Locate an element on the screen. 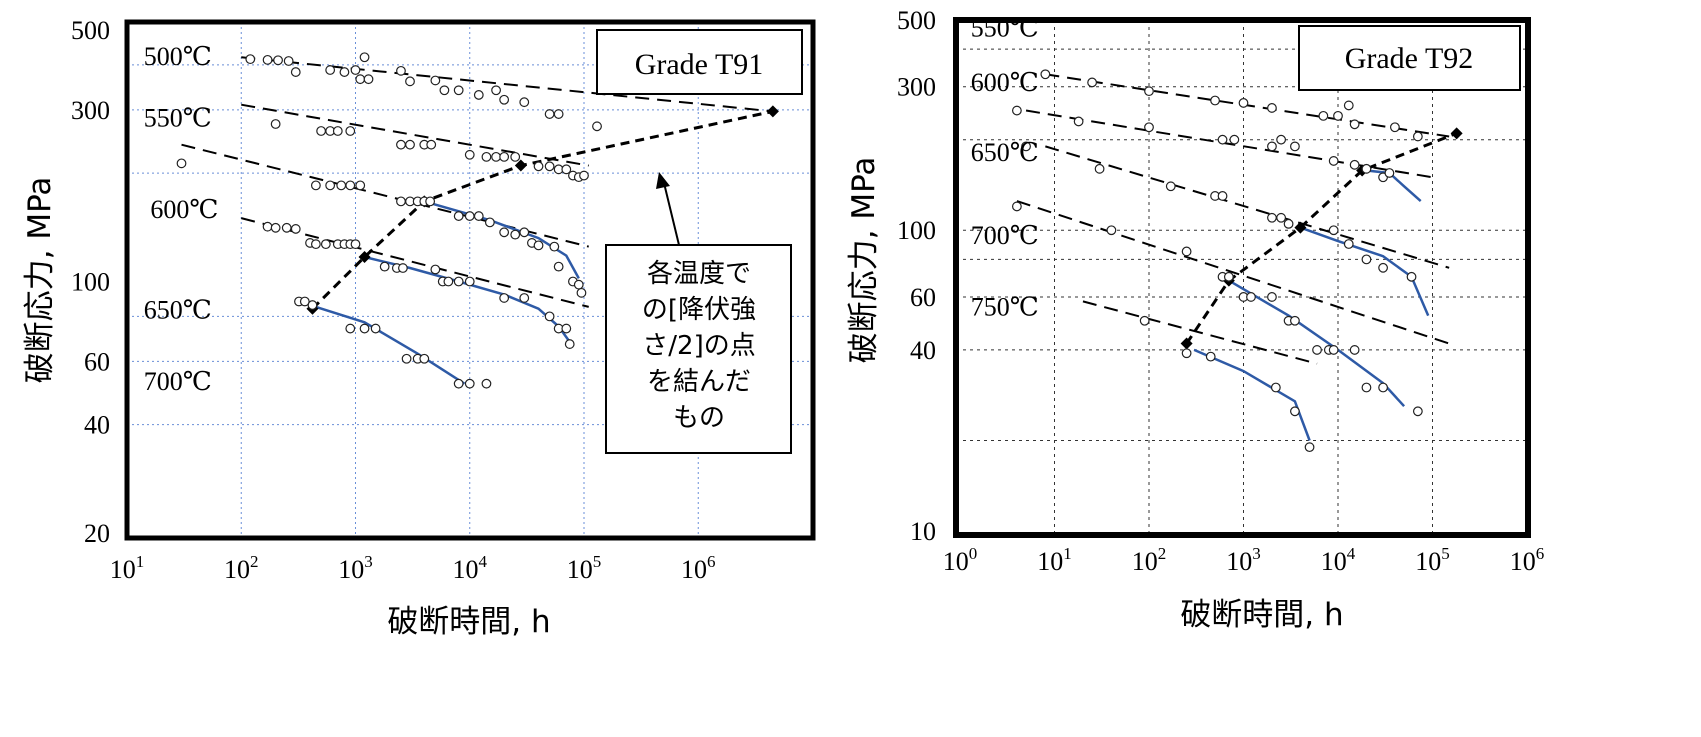 This screenshot has width=1701, height=737. temperature-label-700C-t92: 700℃ is located at coordinates (1005, 235).